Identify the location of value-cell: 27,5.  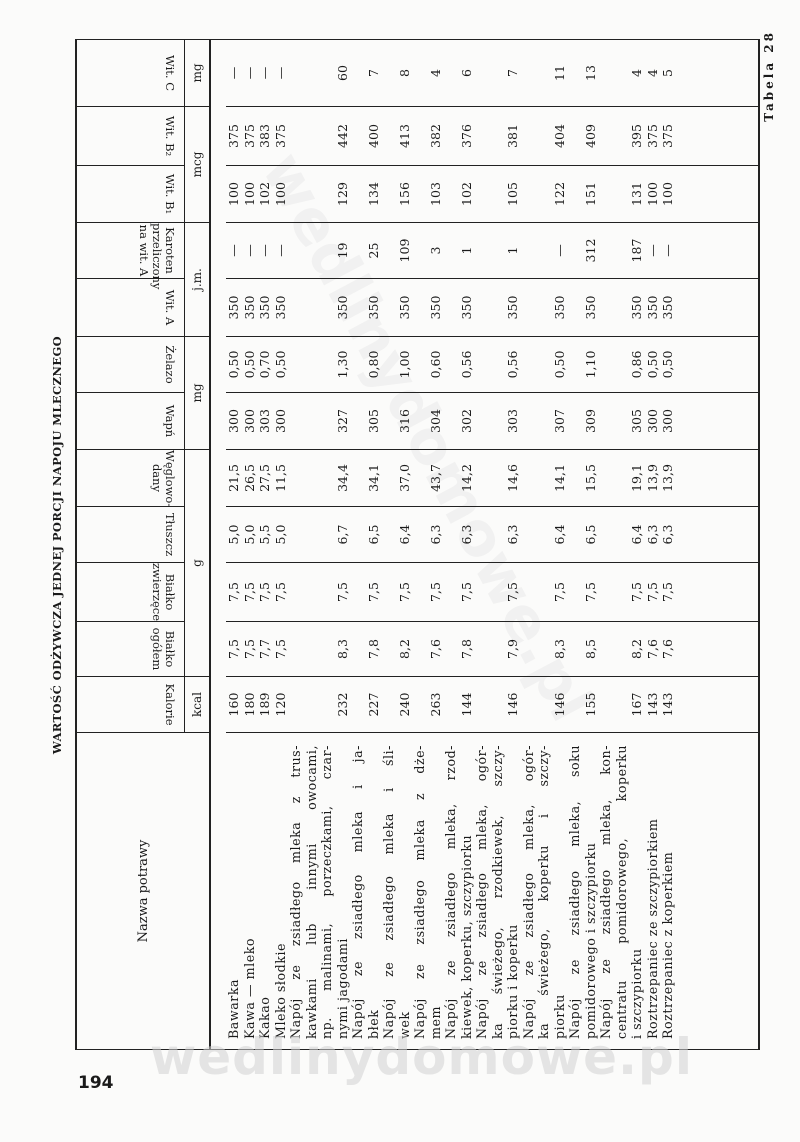
(265, 478).